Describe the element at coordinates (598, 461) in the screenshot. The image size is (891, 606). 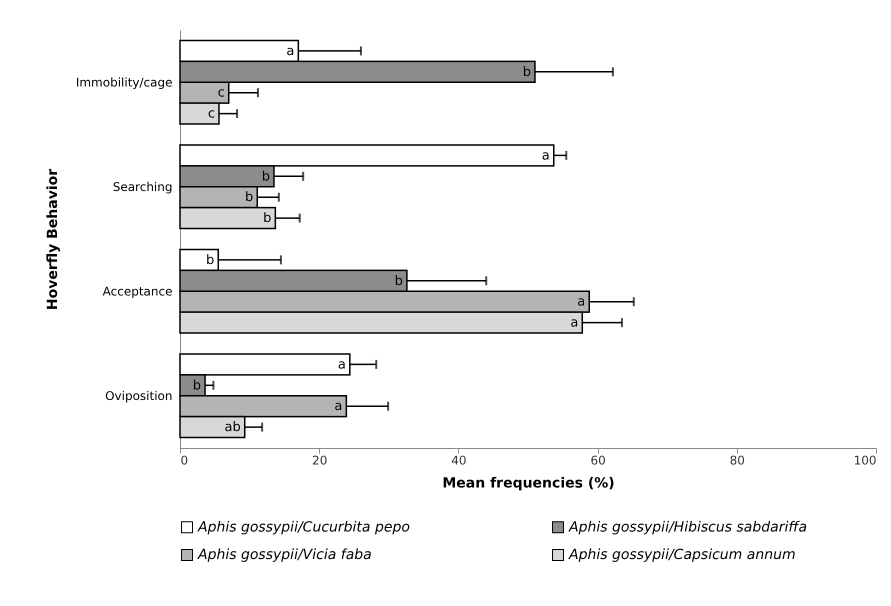
I see `x-tick-label: 60` at that location.